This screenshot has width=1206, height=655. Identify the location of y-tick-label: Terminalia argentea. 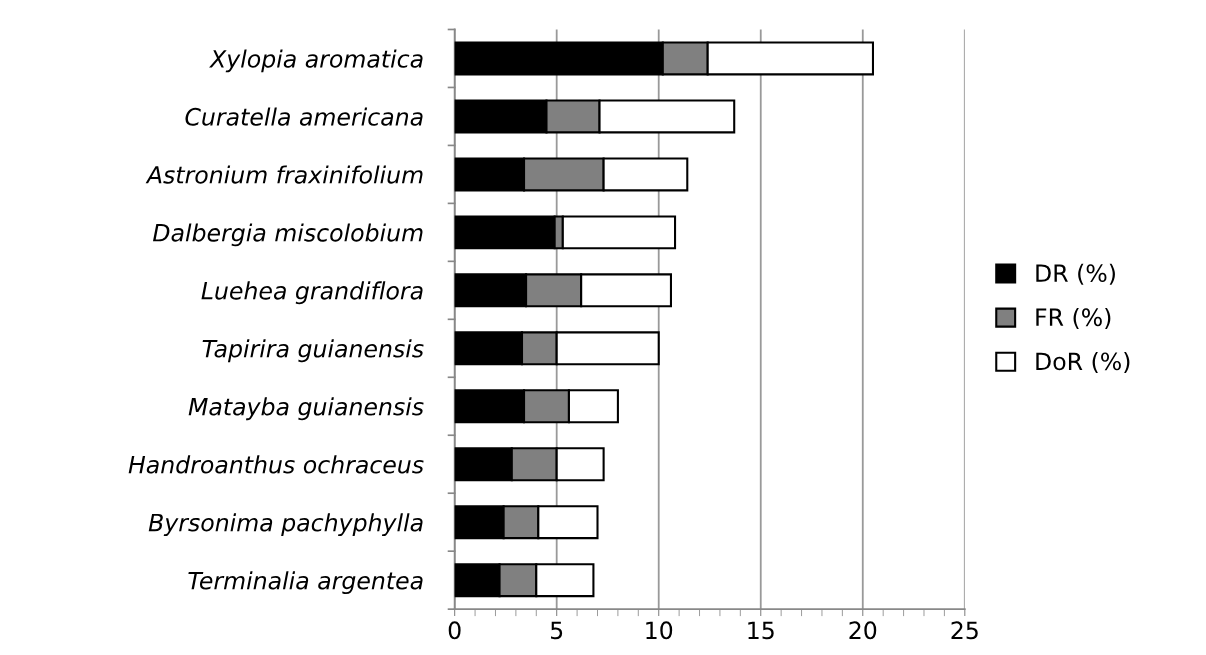
(305, 583).